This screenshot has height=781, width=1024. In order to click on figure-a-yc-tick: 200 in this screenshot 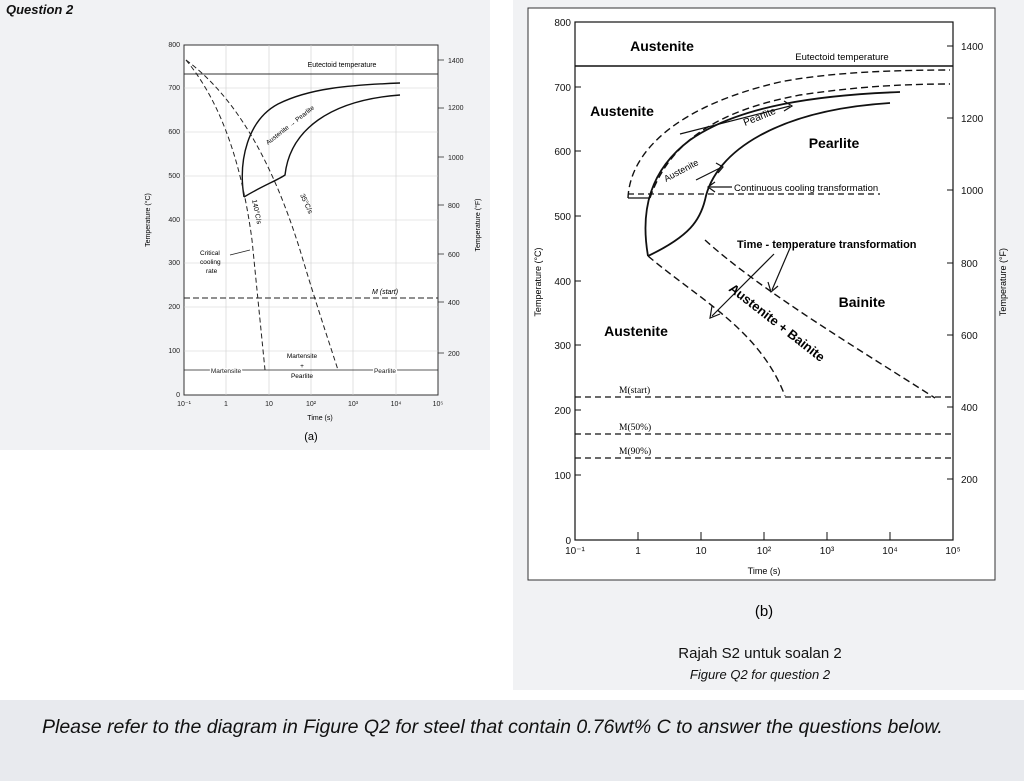, I will do `click(174, 307)`.